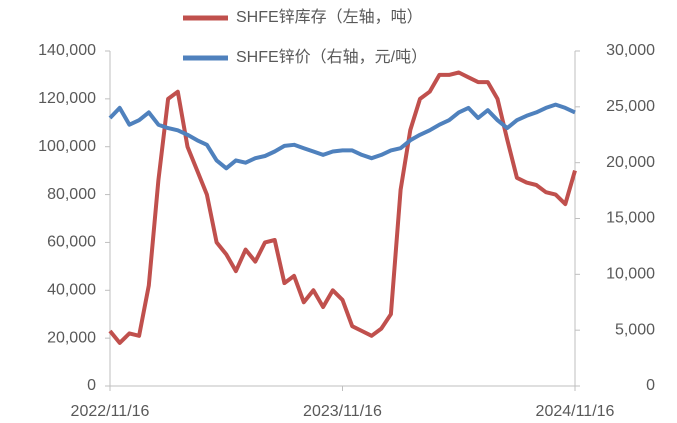  What do you see at coordinates (329, 17) in the screenshot?
I see `legend-label: SHFE锌库存（左轴，吨）` at bounding box center [329, 17].